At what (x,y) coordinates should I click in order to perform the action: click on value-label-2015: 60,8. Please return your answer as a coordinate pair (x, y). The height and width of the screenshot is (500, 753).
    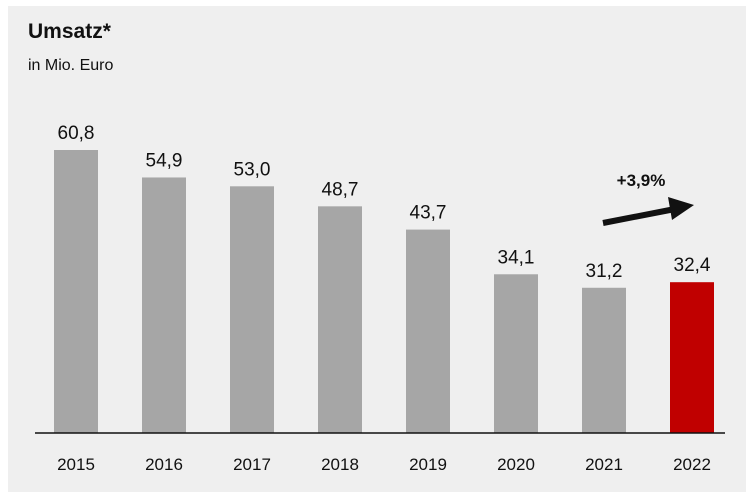
    Looking at the image, I should click on (76, 133).